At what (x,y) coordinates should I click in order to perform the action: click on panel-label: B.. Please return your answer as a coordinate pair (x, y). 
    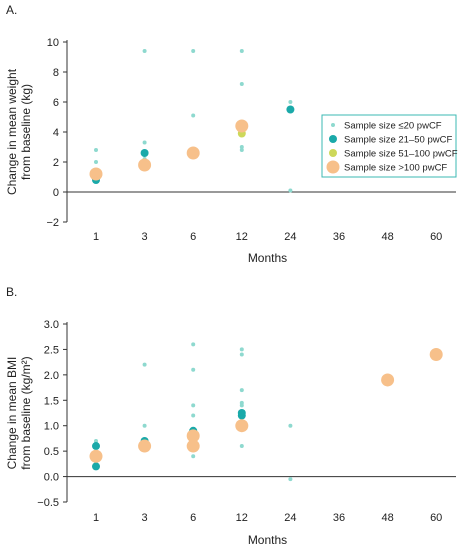
    Looking at the image, I should click on (11, 292).